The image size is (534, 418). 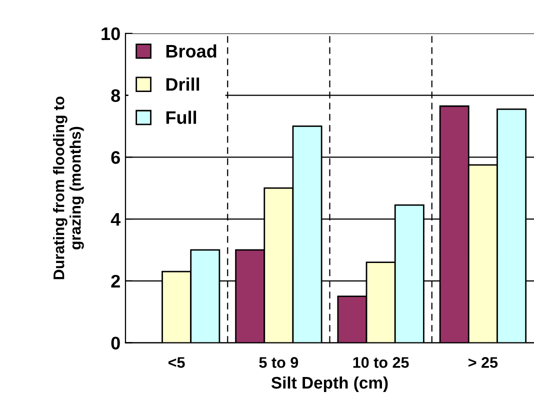 What do you see at coordinates (115, 157) in the screenshot?
I see `y-tick-label: 6` at bounding box center [115, 157].